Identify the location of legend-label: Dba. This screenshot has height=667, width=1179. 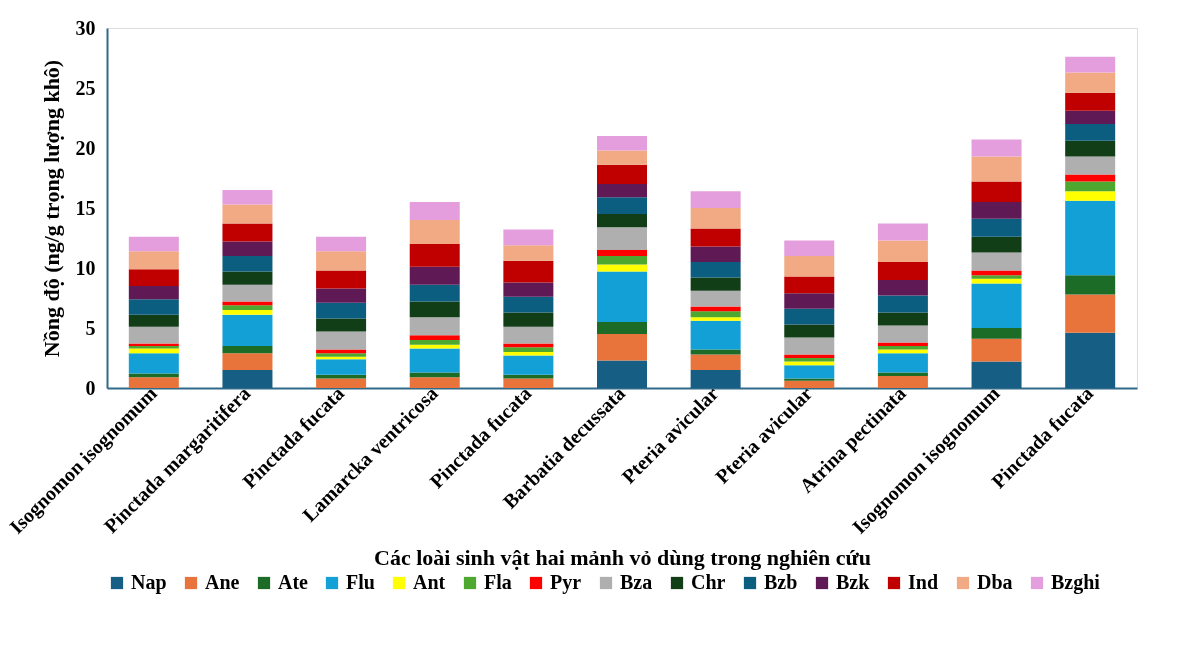
(995, 582).